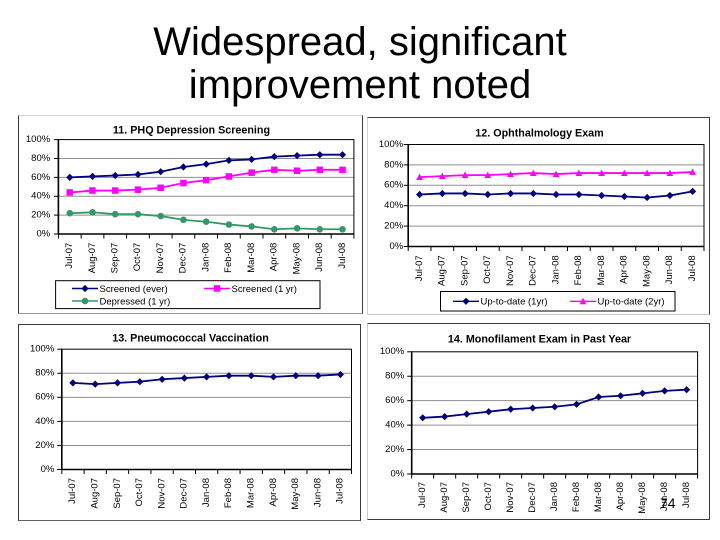  Describe the element at coordinates (539, 133) in the screenshot. I see `svg-text: 12. Ophthalmology Exam` at that location.